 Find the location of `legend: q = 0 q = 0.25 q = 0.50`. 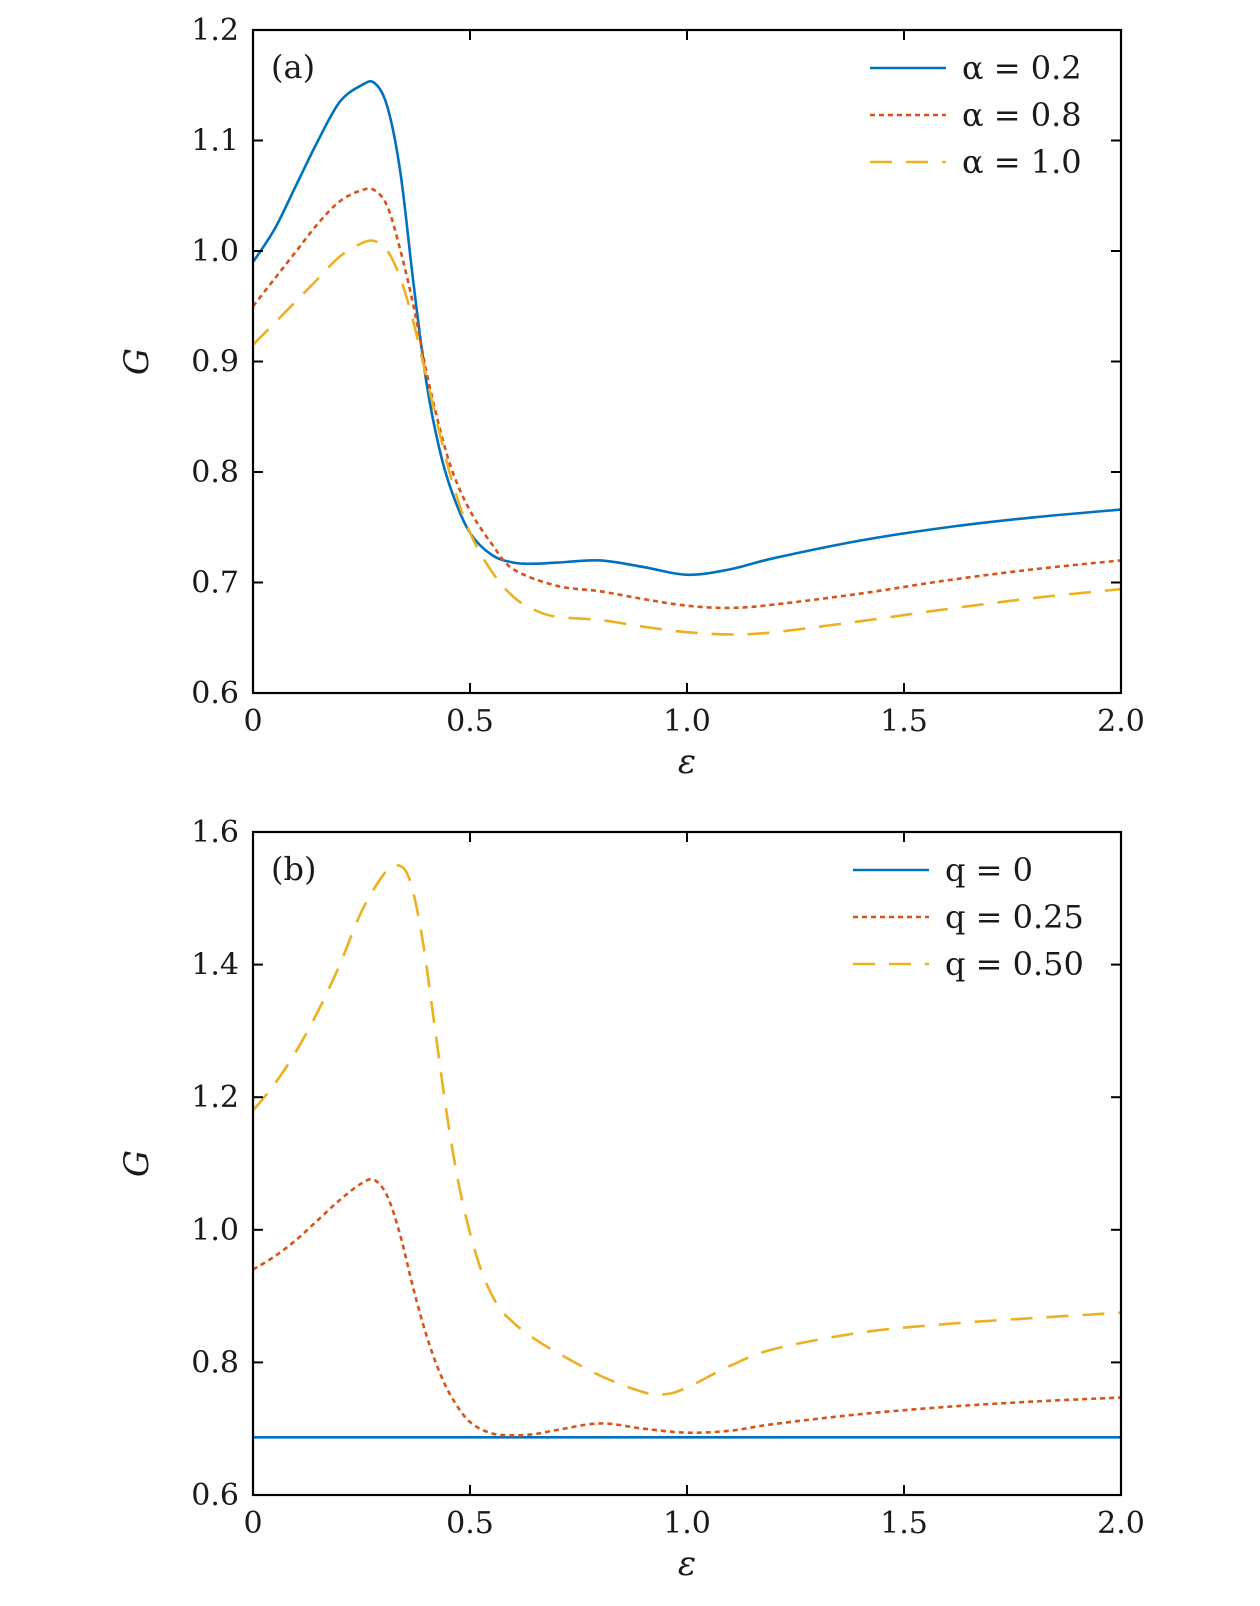

legend: q = 0 q = 0.25 q = 0.50 is located at coordinates (968, 917).